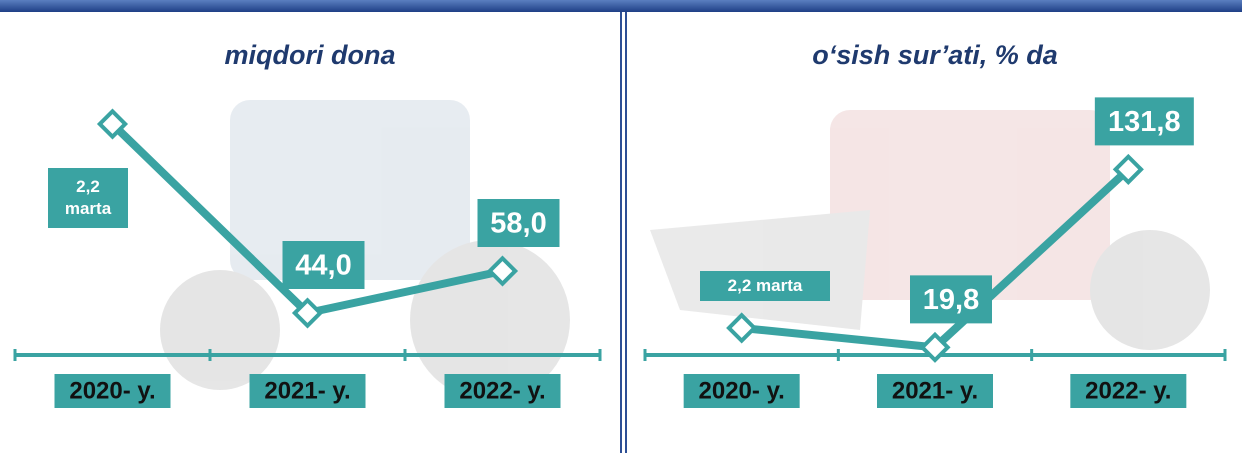 The image size is (1242, 453). I want to click on value-label: 19,8, so click(951, 300).